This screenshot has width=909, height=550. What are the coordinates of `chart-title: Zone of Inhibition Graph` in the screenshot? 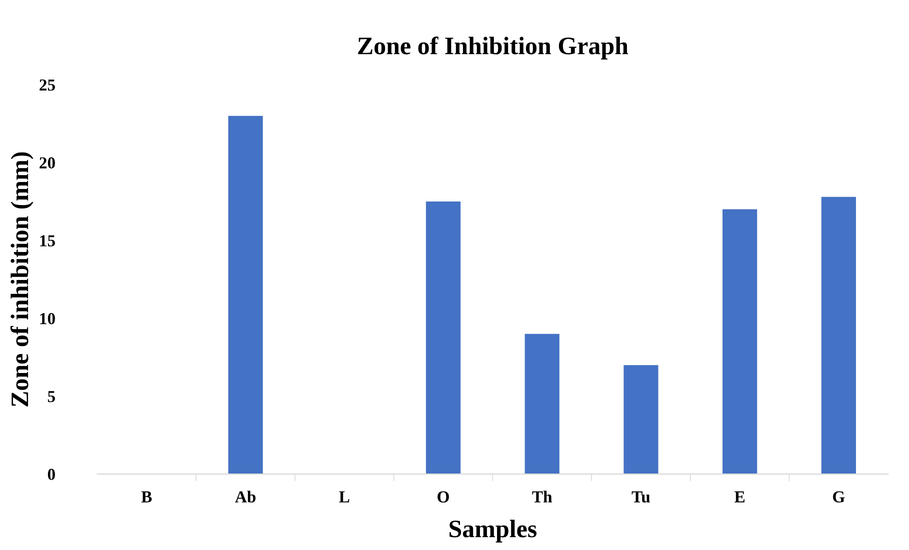 It's located at (493, 48).